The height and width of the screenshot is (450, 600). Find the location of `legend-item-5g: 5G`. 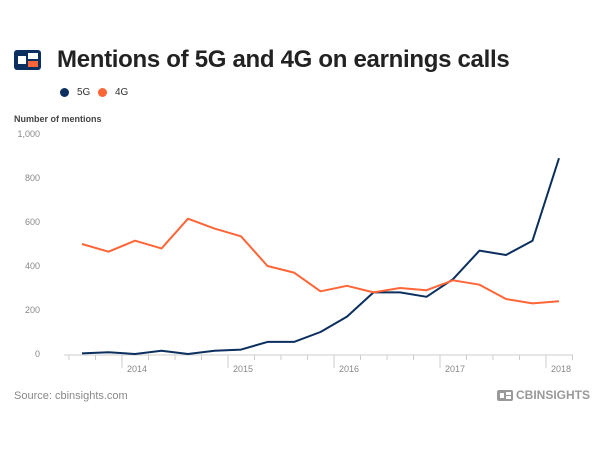

legend-item-5g: 5G is located at coordinates (75, 92).